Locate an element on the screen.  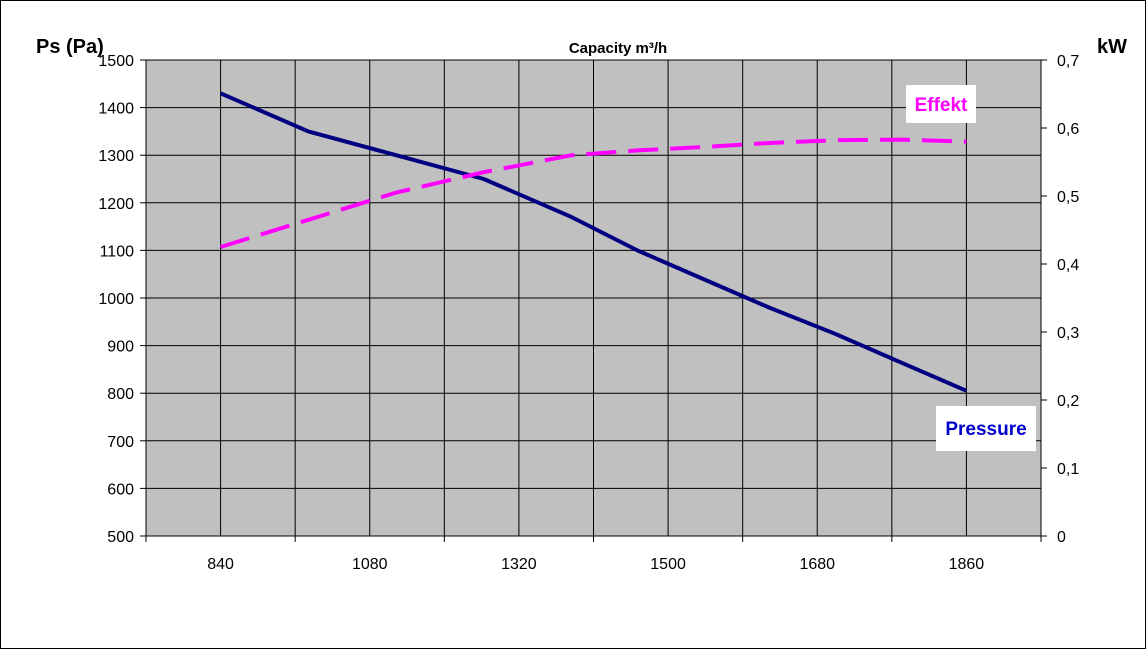
effekt-label: Effekt is located at coordinates (941, 105).